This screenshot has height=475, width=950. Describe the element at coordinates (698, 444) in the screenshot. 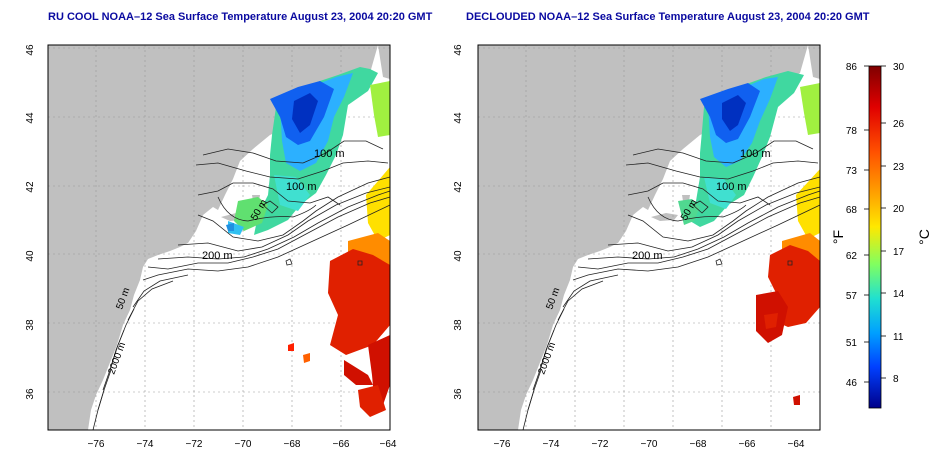

I see `right-xtick-label: −68` at that location.